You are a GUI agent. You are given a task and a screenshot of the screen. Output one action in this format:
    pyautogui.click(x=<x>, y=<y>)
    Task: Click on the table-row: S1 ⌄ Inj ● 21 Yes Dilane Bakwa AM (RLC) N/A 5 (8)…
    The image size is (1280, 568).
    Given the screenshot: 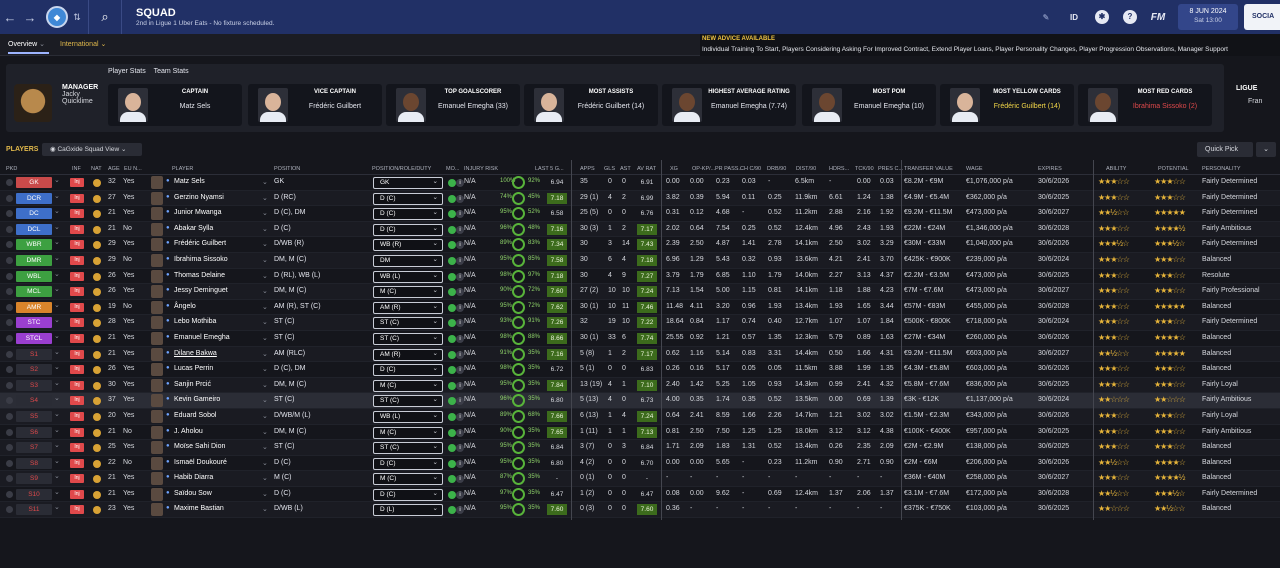 What is the action you would take?
    pyautogui.click(x=640, y=354)
    